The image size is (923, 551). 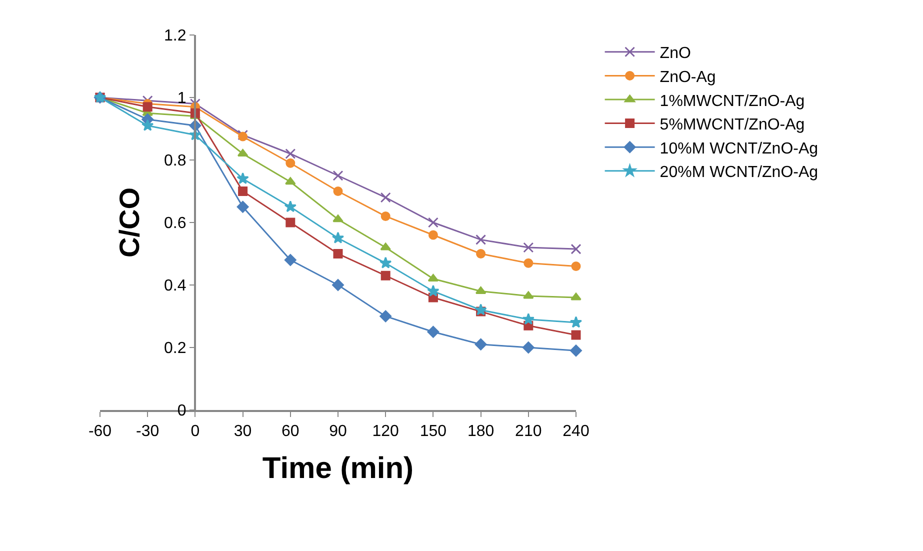 What do you see at coordinates (739, 173) in the screenshot?
I see `legend-label: 20%M WCNT/ZnO-Ag` at bounding box center [739, 173].